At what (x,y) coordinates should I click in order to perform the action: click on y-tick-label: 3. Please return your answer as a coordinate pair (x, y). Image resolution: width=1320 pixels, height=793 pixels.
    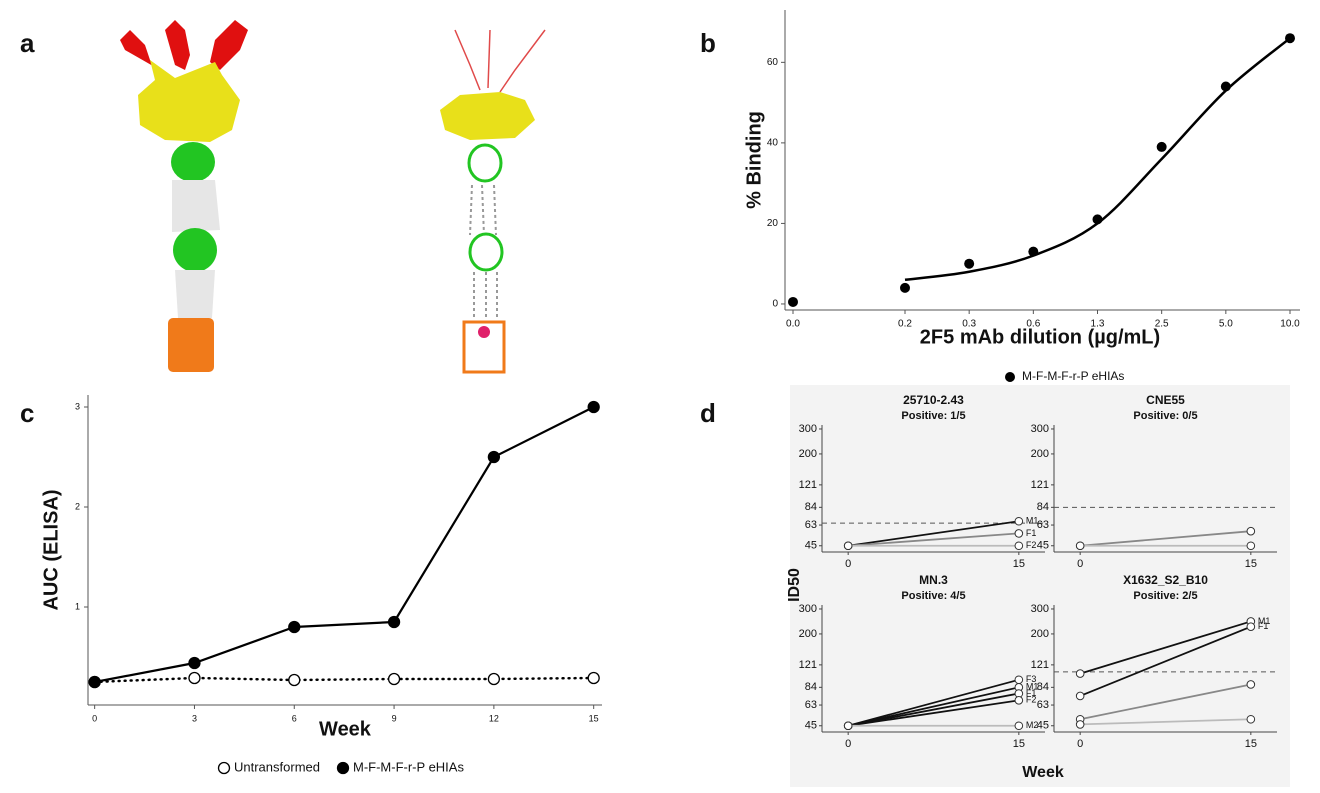
    Looking at the image, I should click on (77, 406).